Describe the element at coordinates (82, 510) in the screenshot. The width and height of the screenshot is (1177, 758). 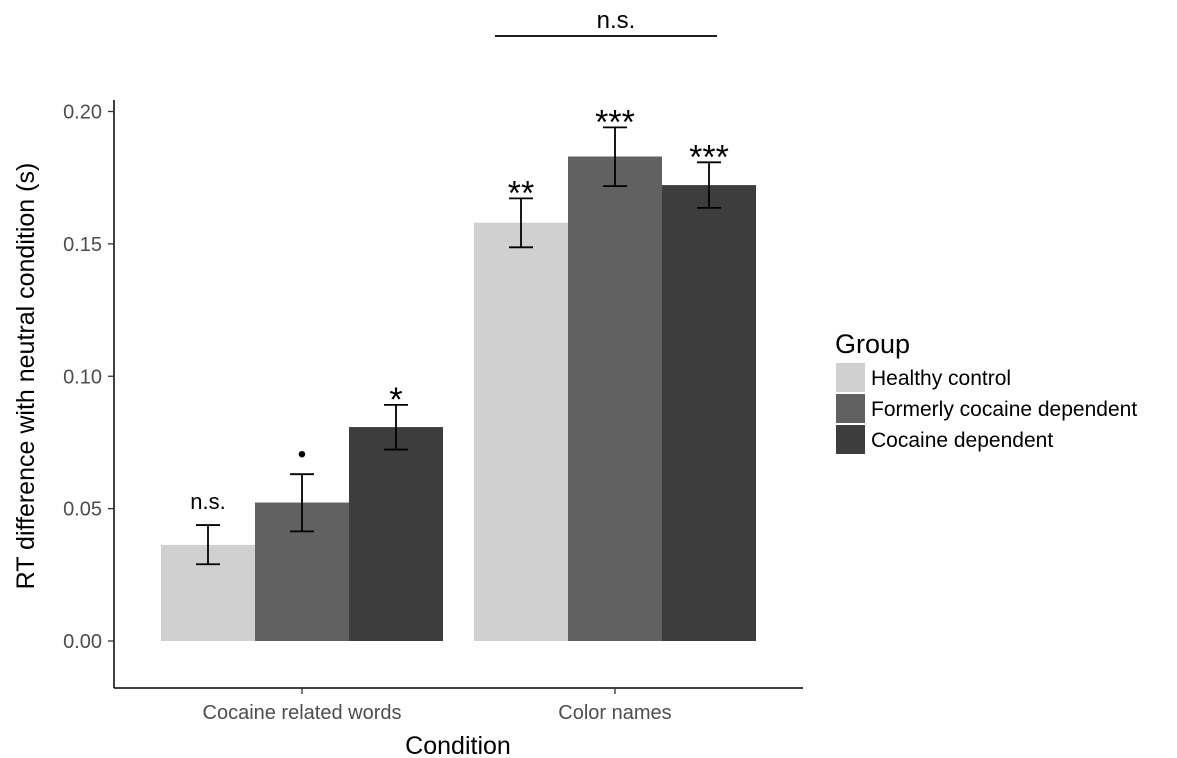
I see `y-tick-label: 0.05` at that location.